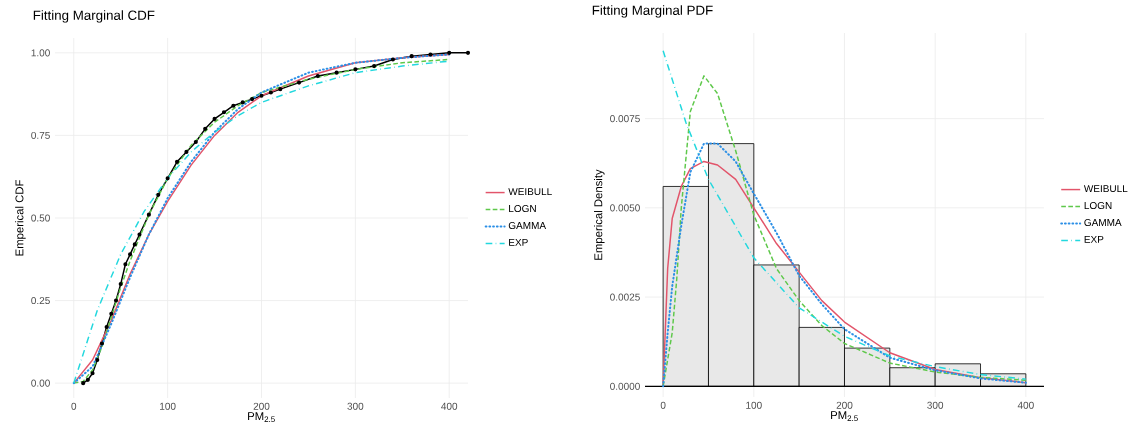 The width and height of the screenshot is (1143, 434). What do you see at coordinates (625, 208) in the screenshot?
I see `y-tick-label: 0.0050` at bounding box center [625, 208].